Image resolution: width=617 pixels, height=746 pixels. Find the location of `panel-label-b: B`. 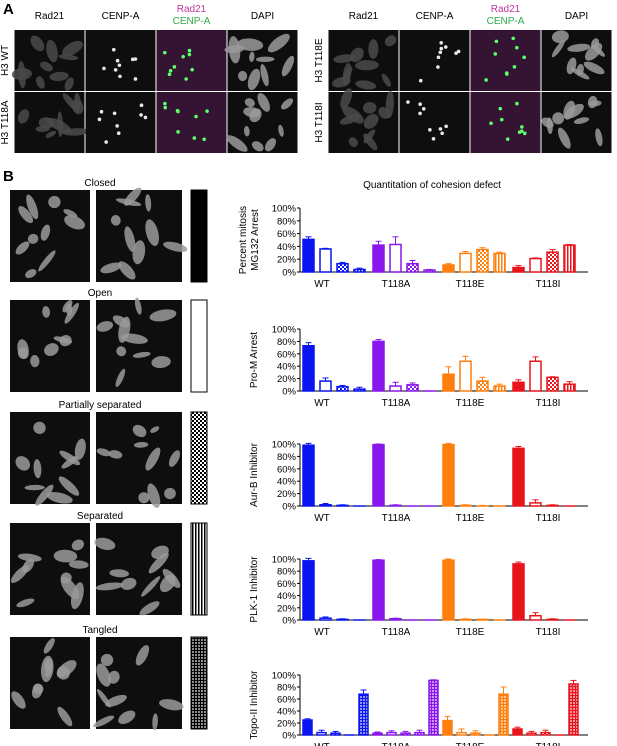

panel-label-b: B is located at coordinates (8, 176).